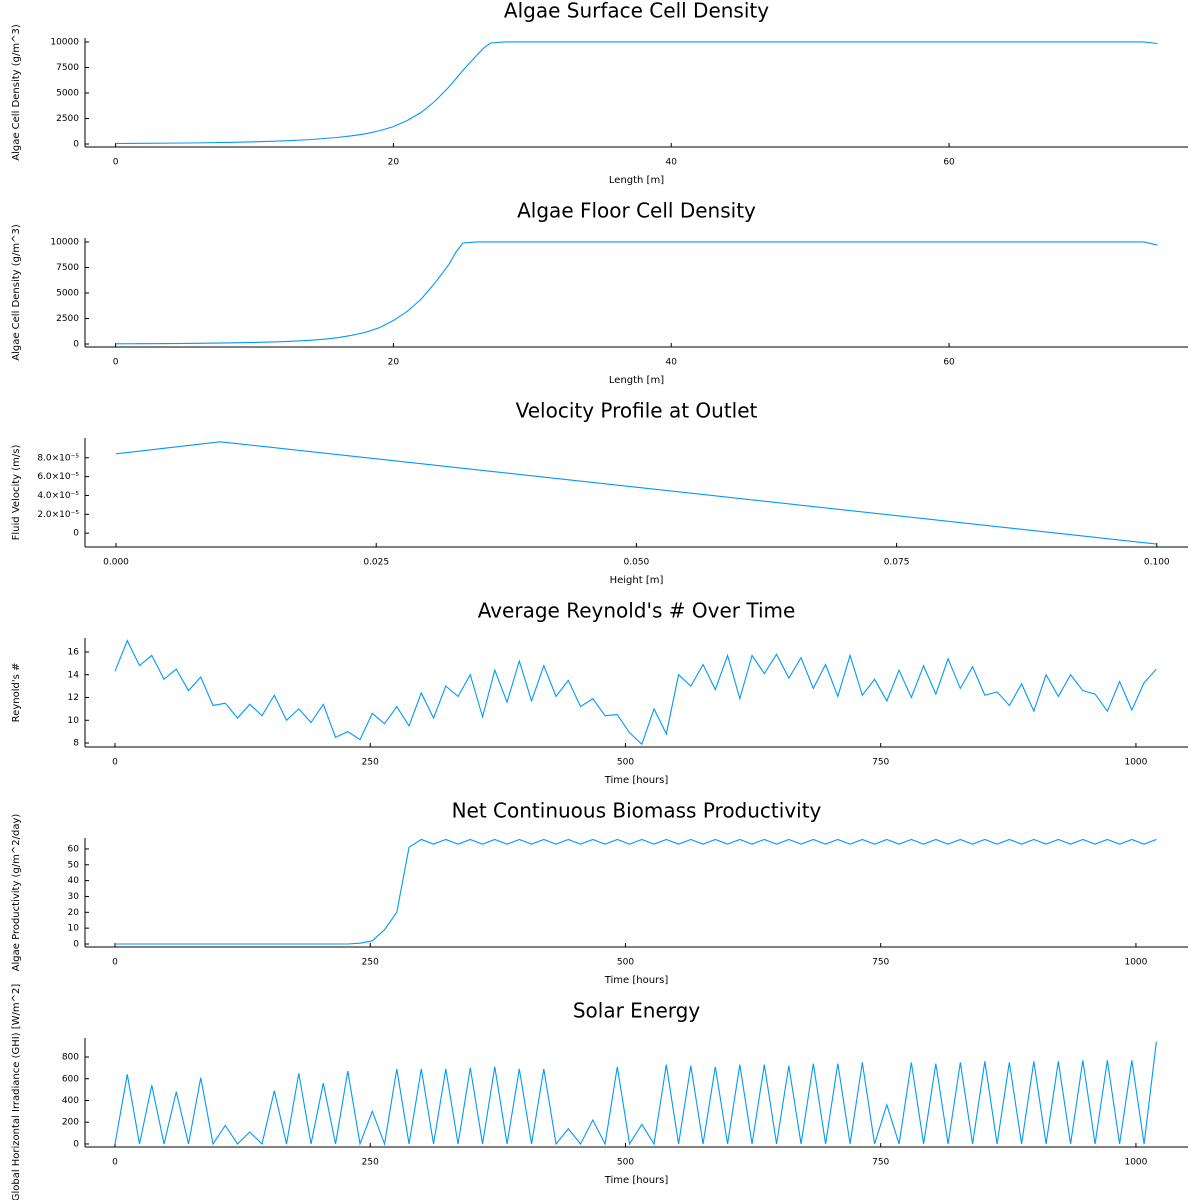 This screenshot has height=1200, width=1200. Describe the element at coordinates (74, 913) in the screenshot. I see `y-tick-label: 20` at that location.